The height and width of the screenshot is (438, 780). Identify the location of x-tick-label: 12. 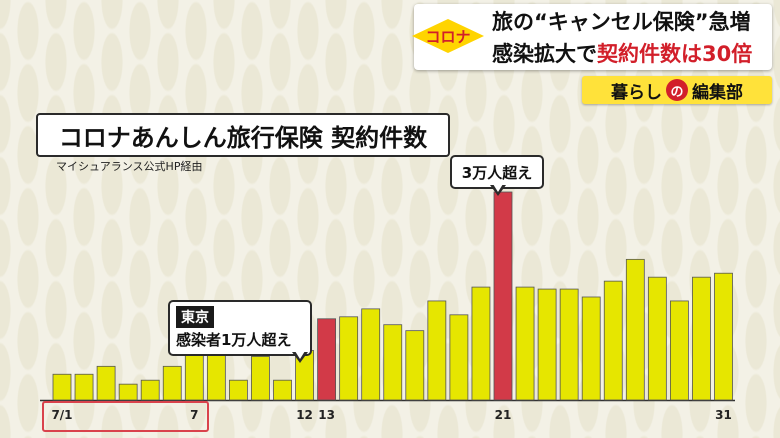
(304, 415).